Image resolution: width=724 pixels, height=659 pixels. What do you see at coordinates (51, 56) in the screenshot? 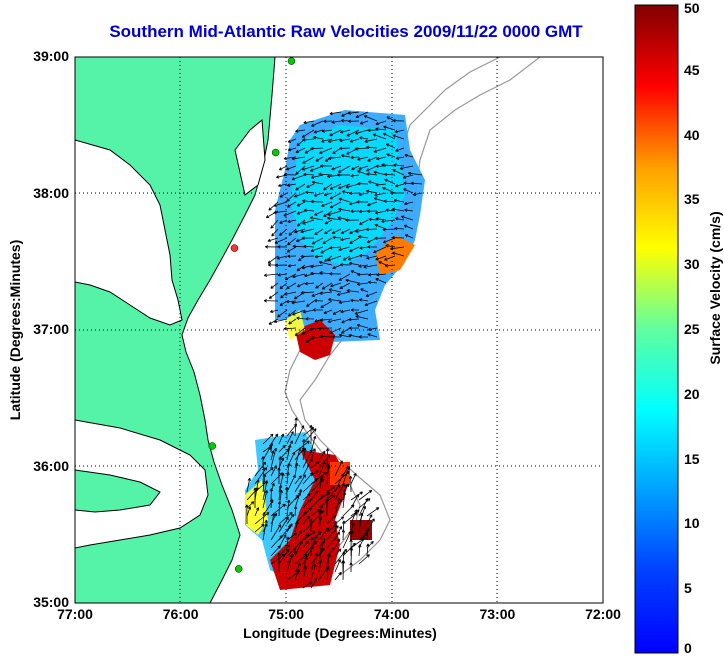
I see `y-tick-label: 39:00` at bounding box center [51, 56].